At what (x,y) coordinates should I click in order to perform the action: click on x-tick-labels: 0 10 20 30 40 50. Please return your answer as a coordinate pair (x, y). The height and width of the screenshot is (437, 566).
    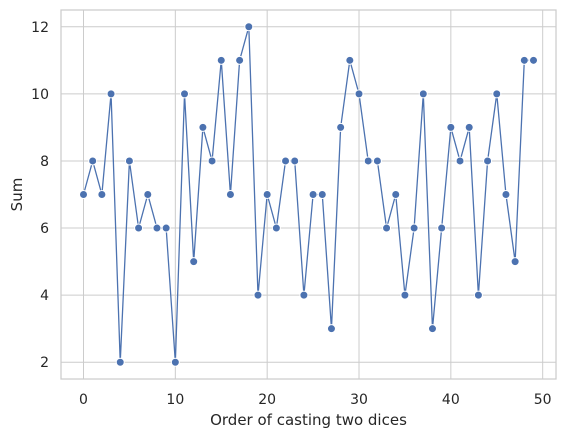
    Looking at the image, I should click on (315, 400).